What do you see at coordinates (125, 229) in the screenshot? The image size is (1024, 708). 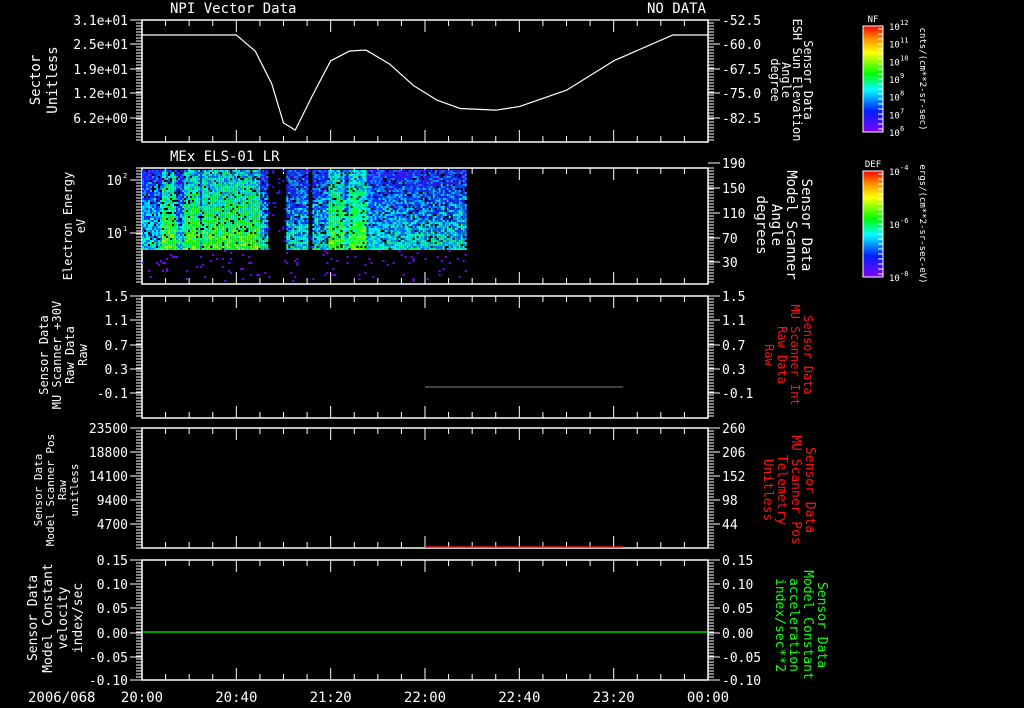 I see `y-tick-exponent: 1` at bounding box center [125, 229].